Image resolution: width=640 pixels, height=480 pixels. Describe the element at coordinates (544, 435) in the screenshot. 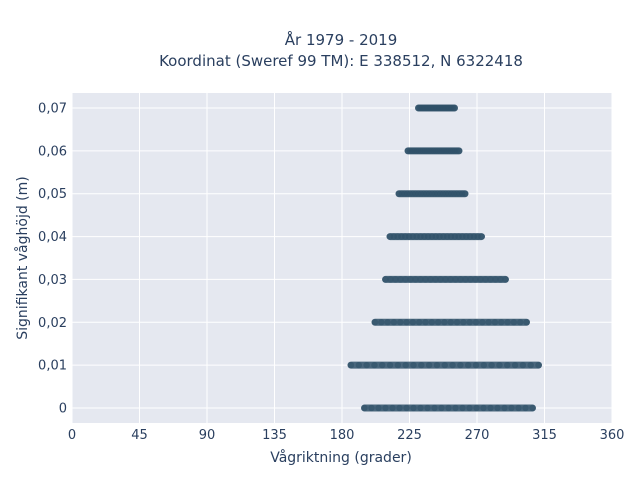

I see `x-tick-label: 315` at that location.